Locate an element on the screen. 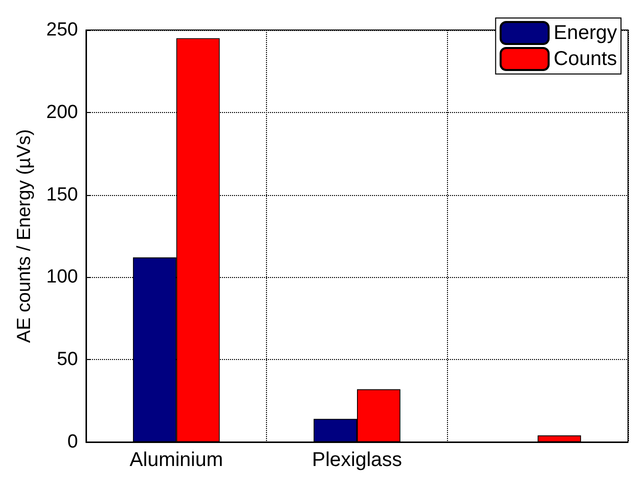  y-axis-title: AE counts / Energy (µVs) is located at coordinates (24, 236).